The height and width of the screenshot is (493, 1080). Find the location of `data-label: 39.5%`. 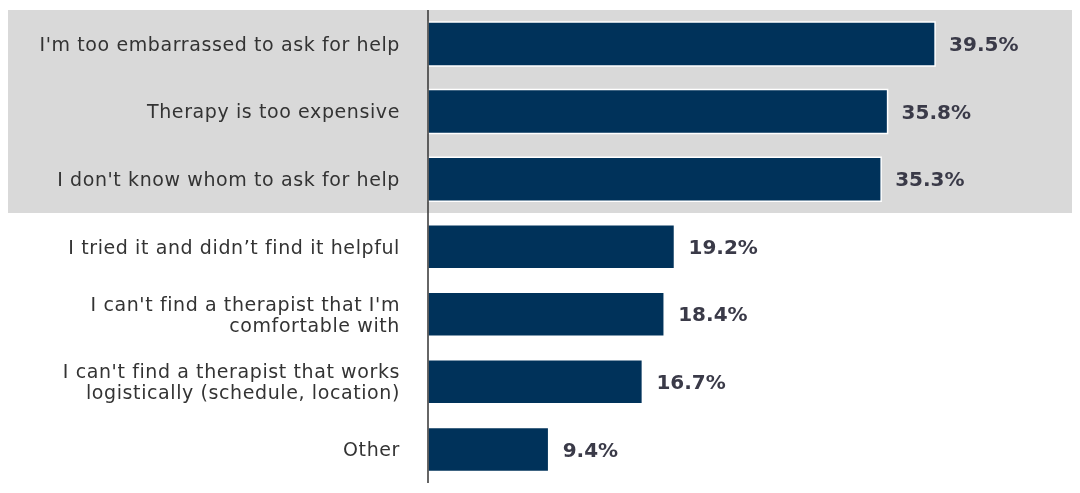

data-label: 39.5% is located at coordinates (984, 44).